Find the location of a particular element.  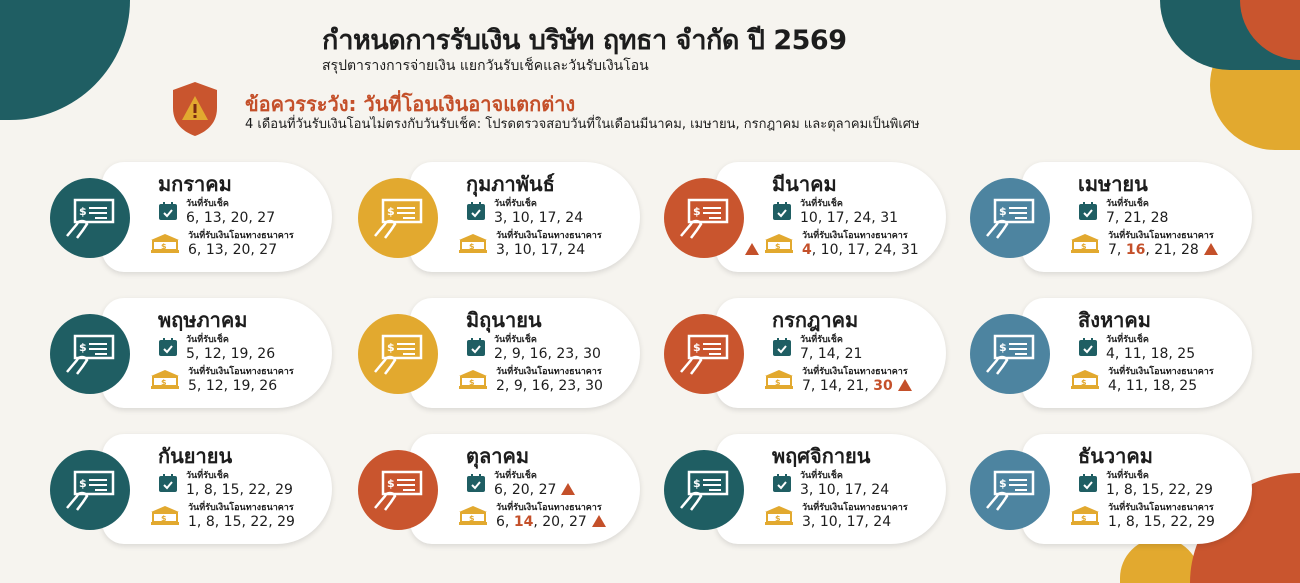

date: 30 is located at coordinates (594, 386).